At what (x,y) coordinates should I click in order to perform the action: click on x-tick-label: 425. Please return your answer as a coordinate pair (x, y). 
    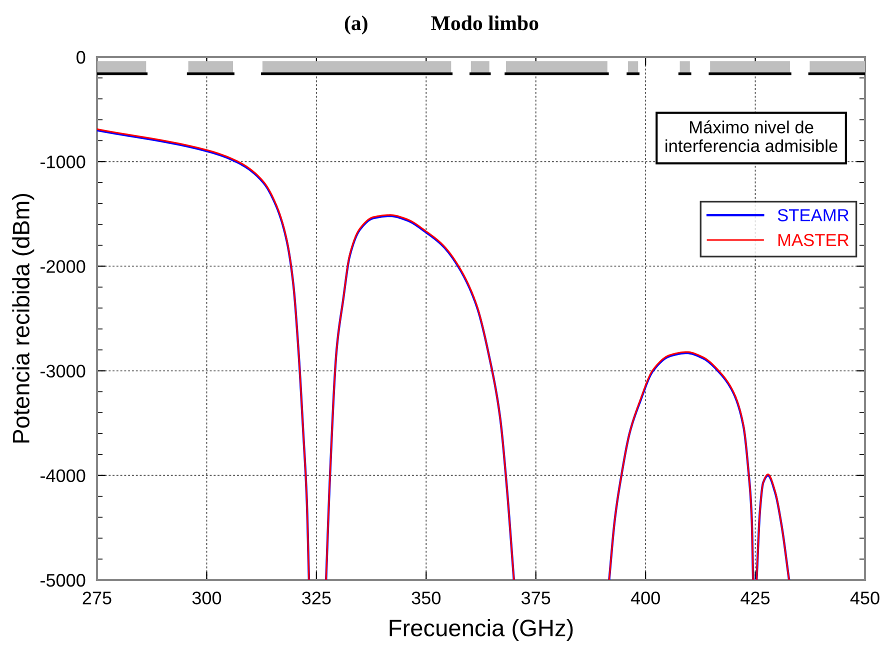
    Looking at the image, I should click on (755, 598).